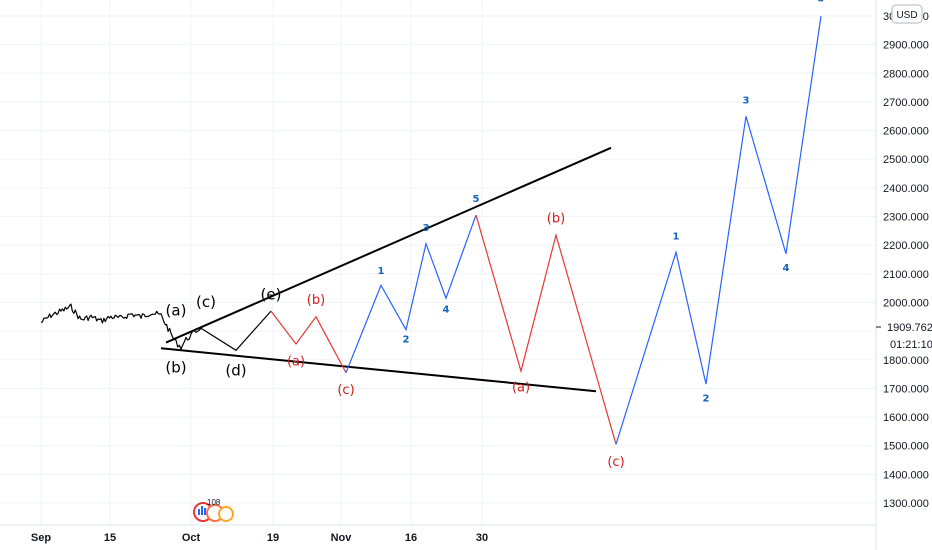 Image resolution: width=932 pixels, height=550 pixels. I want to click on last-price-marker: 1909.762 01:21:10, so click(904, 337).